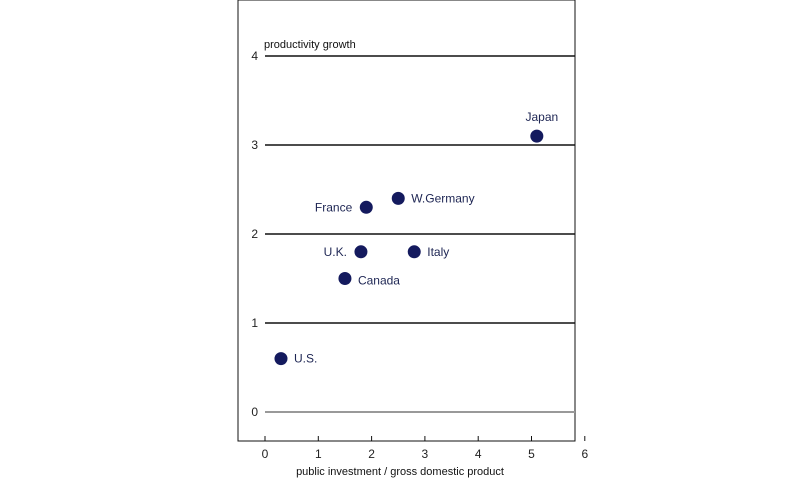 This screenshot has height=500, width=800. What do you see at coordinates (478, 454) in the screenshot?
I see `x-tick-label: 4` at bounding box center [478, 454].